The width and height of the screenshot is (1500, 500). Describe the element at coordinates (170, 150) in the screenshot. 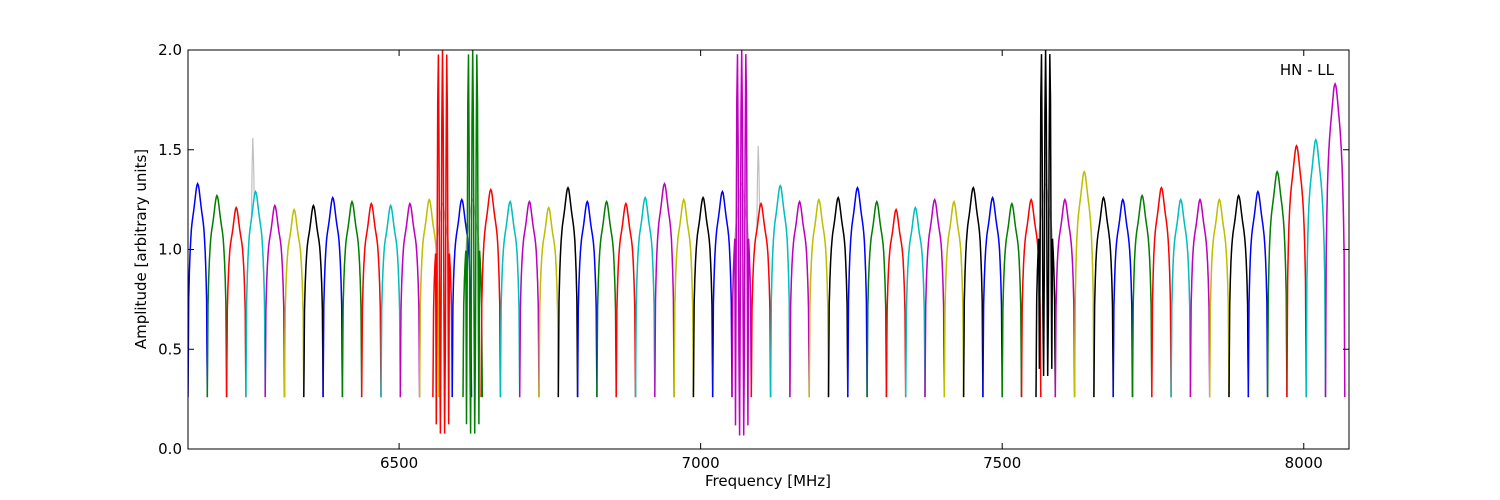

I see `y-tick-label: 1.5` at that location.